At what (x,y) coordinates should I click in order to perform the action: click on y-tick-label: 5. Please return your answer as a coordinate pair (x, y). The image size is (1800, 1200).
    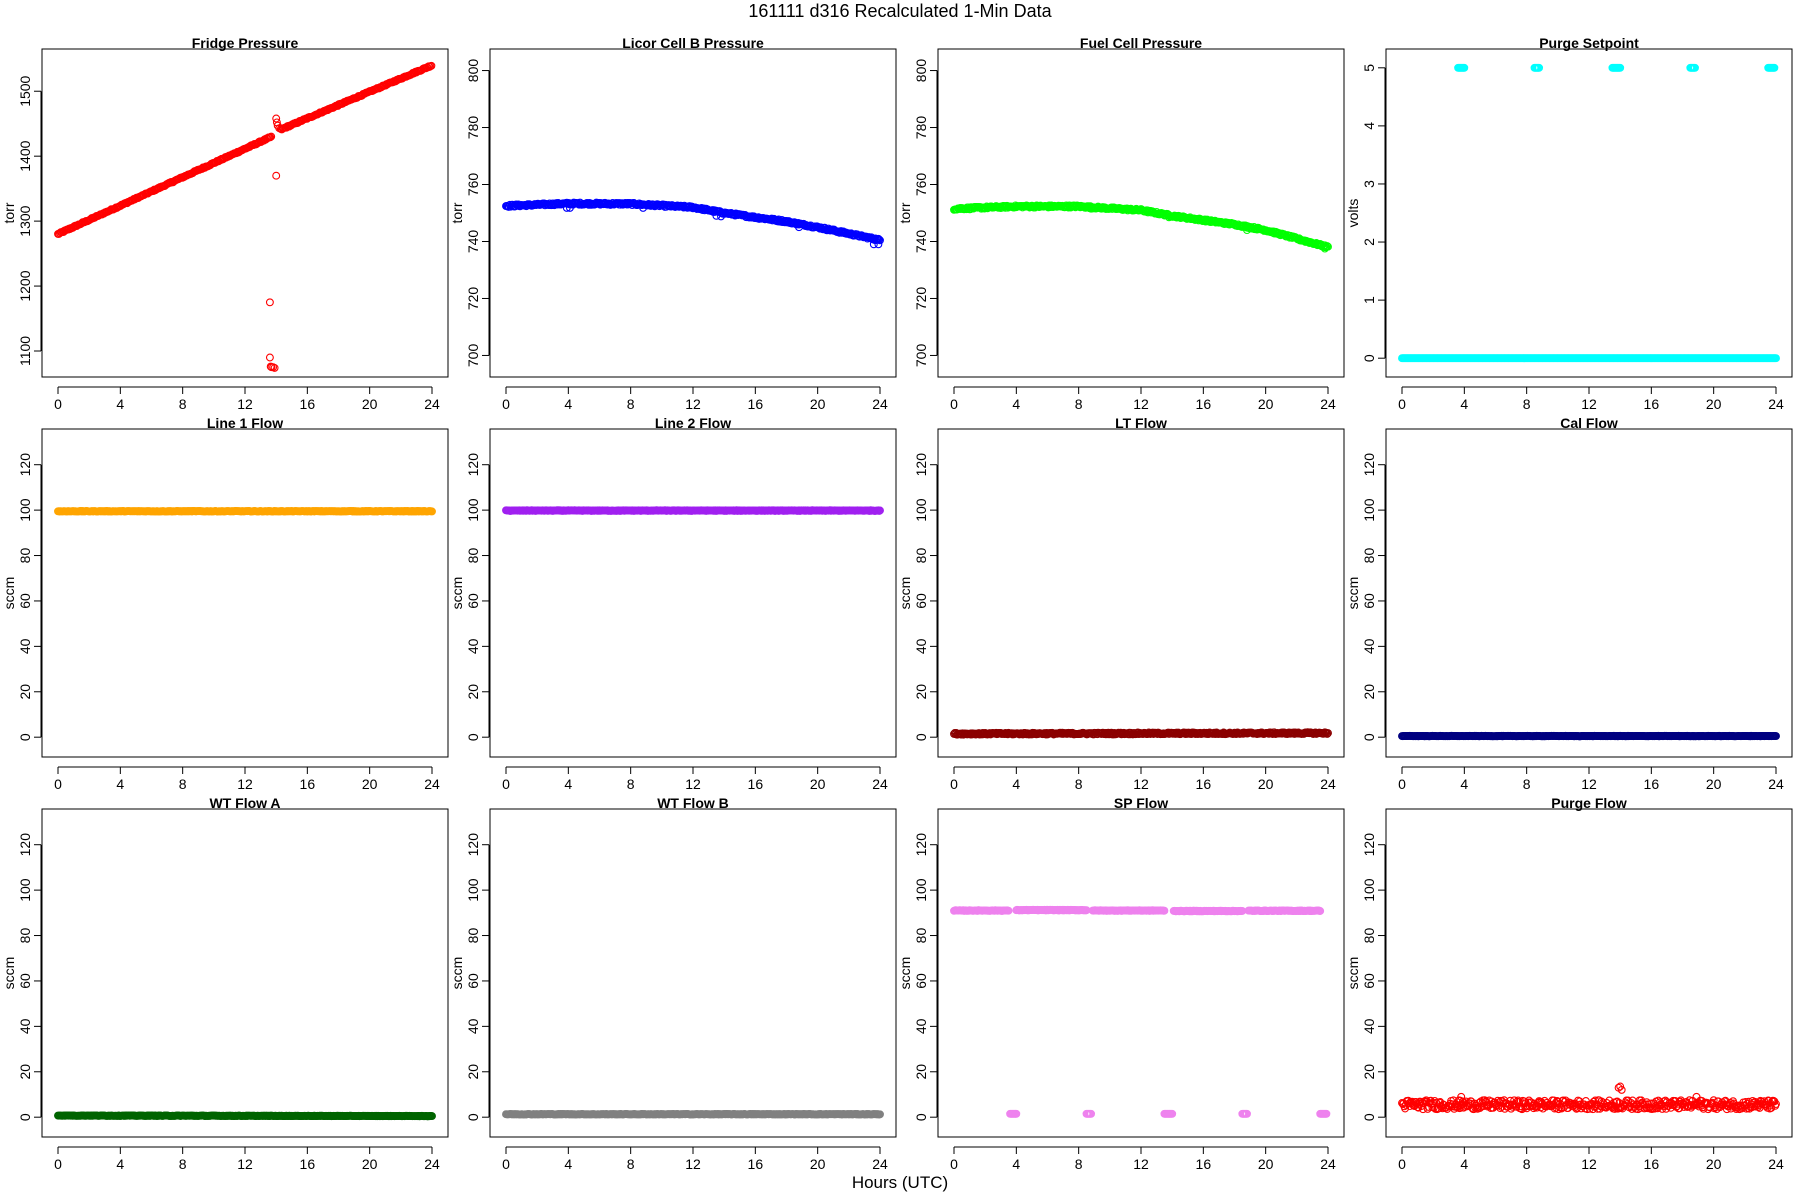
    Looking at the image, I should click on (1369, 68).